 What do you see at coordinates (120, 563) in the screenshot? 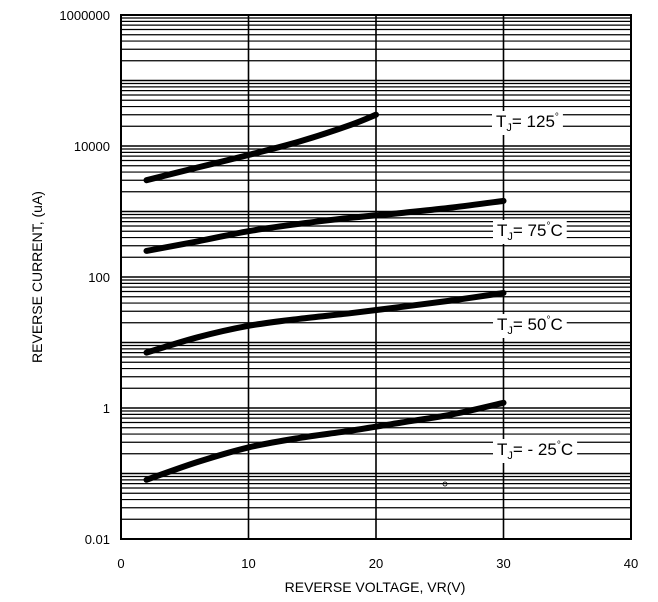
I see `x-tick-label: 0` at bounding box center [120, 563].